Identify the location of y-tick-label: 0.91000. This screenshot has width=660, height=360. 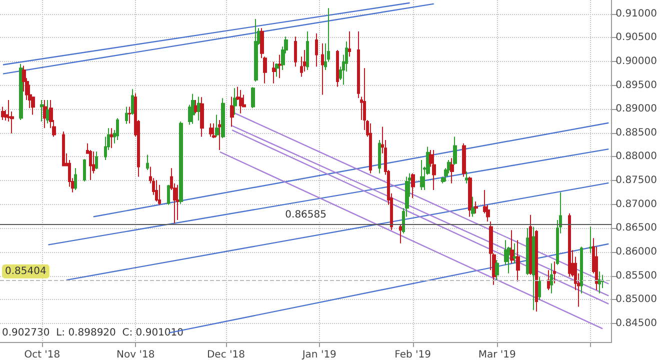
(637, 14).